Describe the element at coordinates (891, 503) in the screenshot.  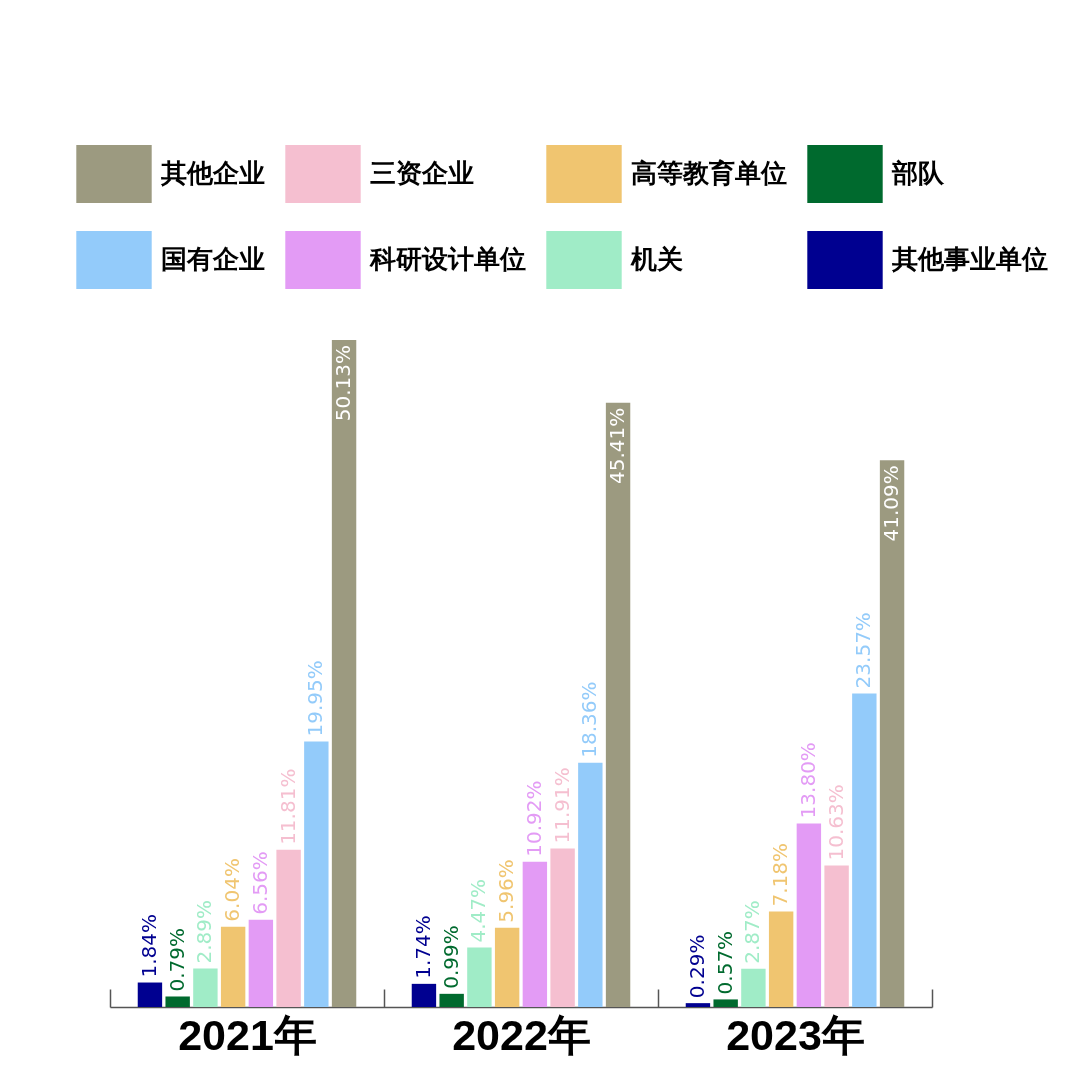
I see `data-label: 41.09%` at that location.